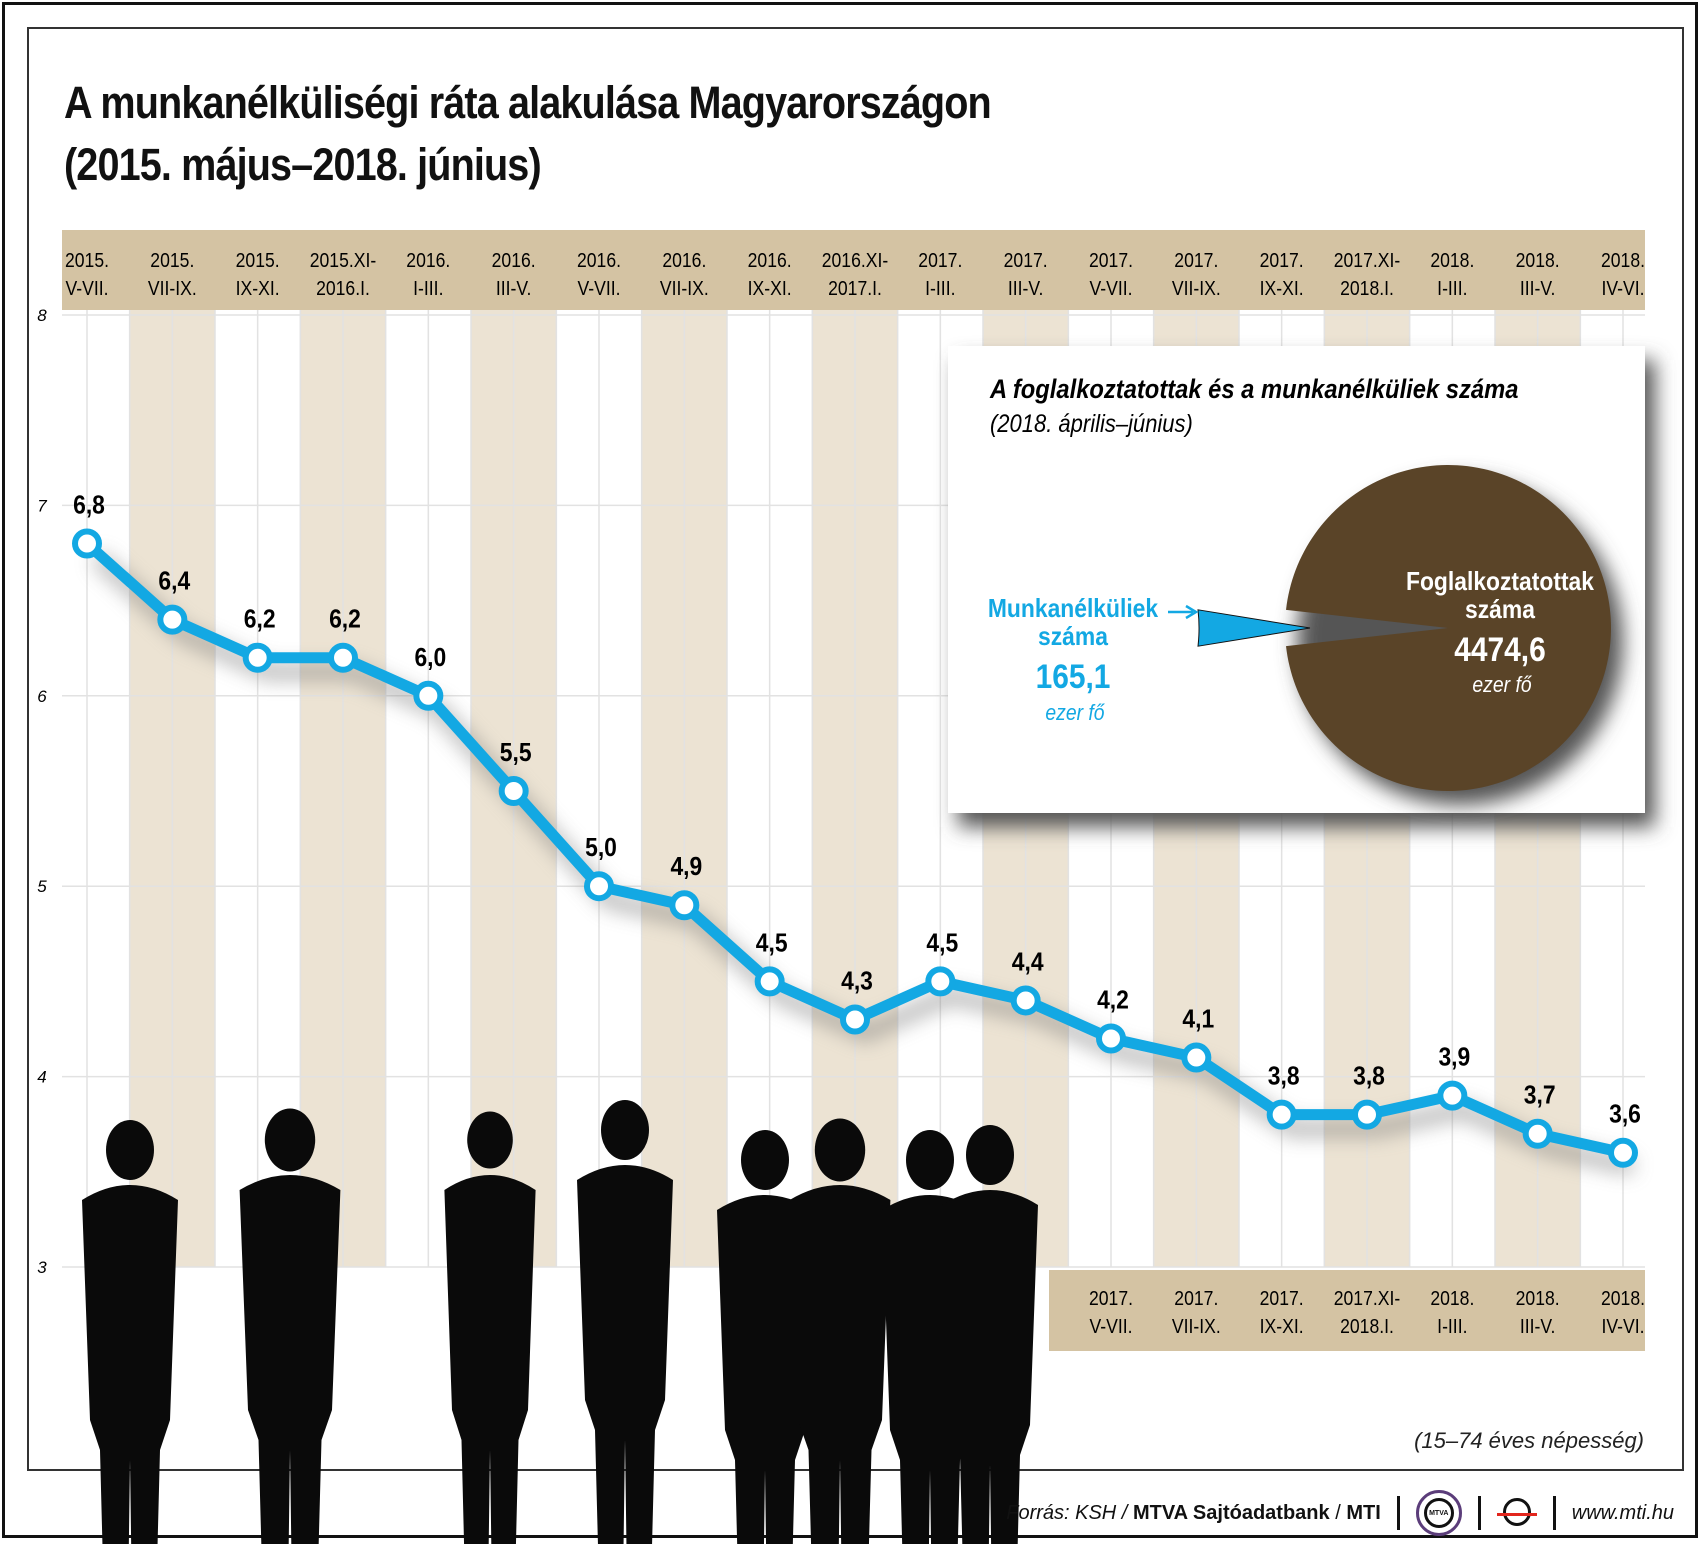 The height and width of the screenshot is (1544, 1704). What do you see at coordinates (1113, 1000) in the screenshot?
I see `data-label: 4,2` at bounding box center [1113, 1000].